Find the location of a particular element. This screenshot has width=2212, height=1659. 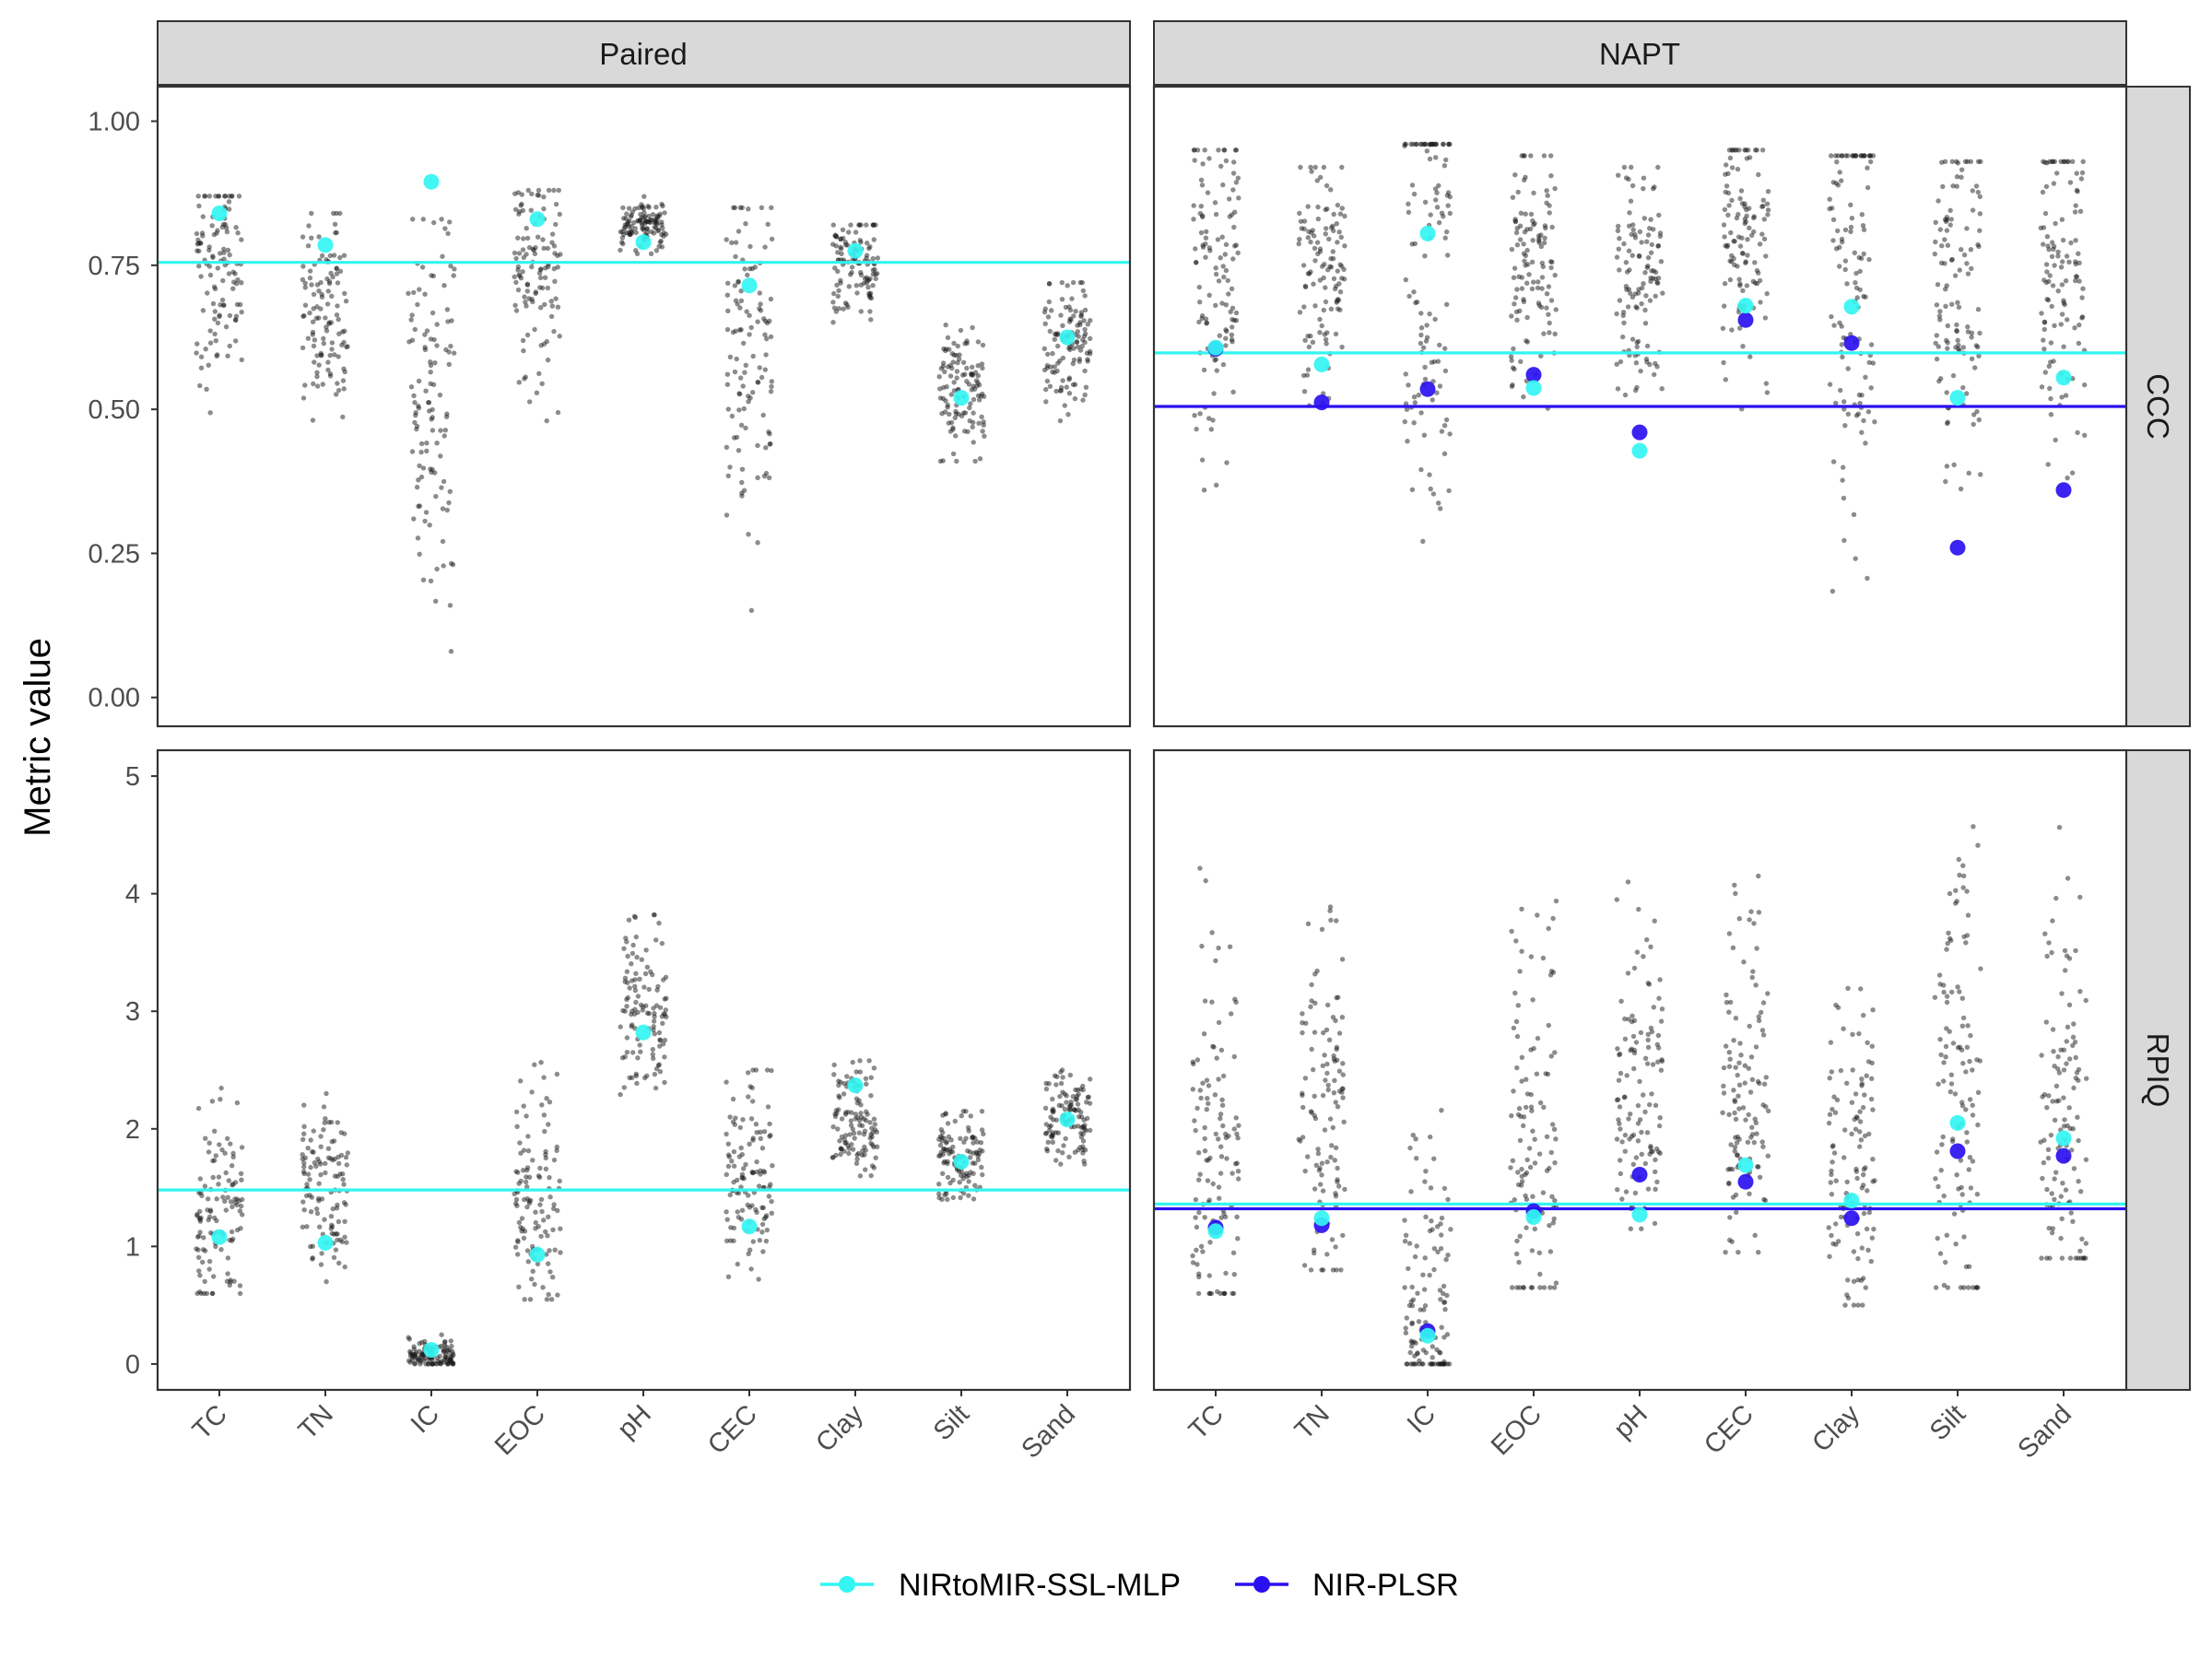

marker-ssl-silt is located at coordinates (1957, 1122).